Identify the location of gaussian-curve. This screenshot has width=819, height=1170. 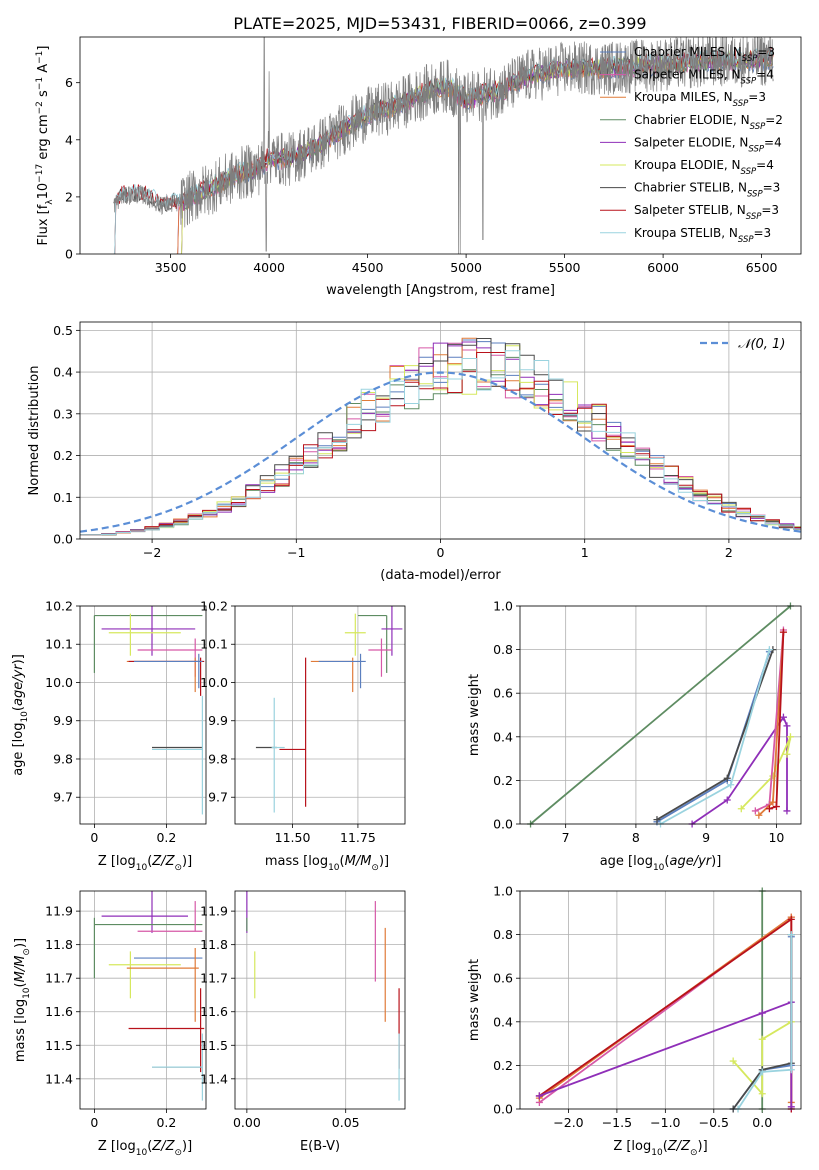
(440, 452).